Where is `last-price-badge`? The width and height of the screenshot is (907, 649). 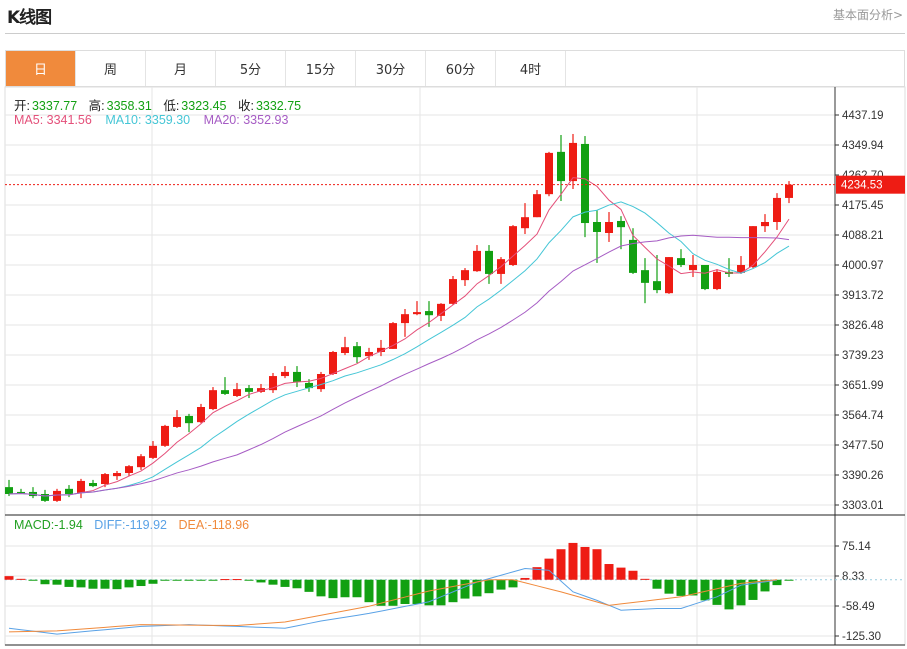
last-price-badge is located at coordinates (870, 184).